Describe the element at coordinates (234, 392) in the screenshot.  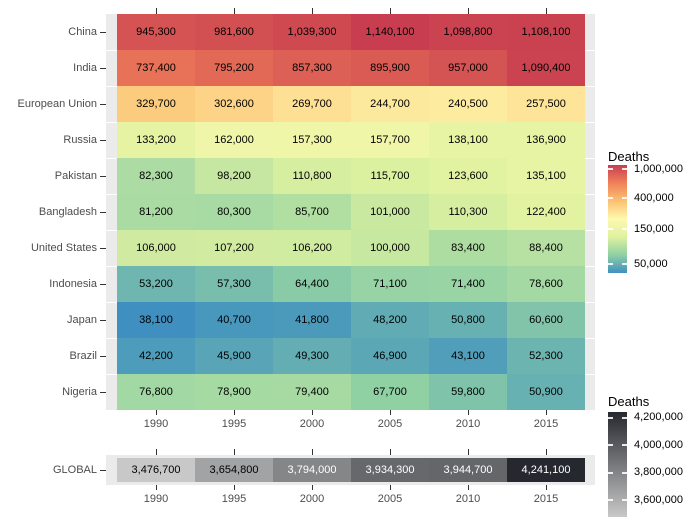
I see `heatmap-cell: 78,900` at that location.